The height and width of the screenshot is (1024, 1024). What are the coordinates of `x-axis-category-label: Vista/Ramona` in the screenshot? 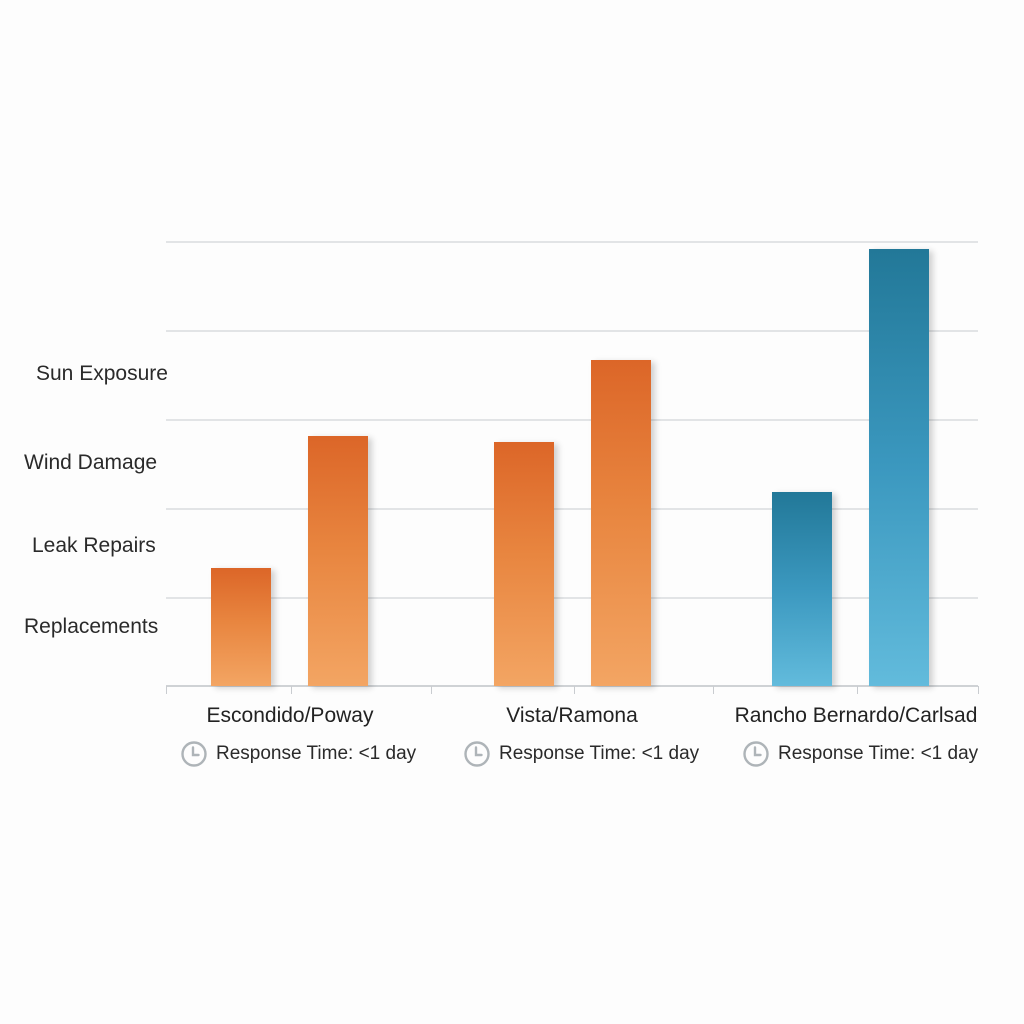 It's located at (572, 715).